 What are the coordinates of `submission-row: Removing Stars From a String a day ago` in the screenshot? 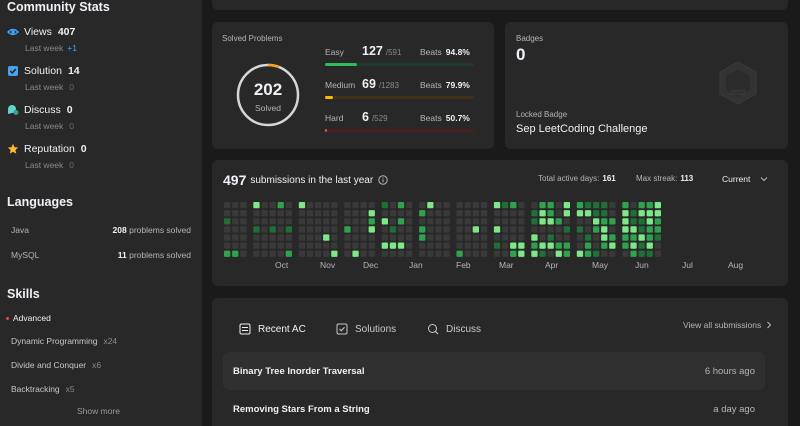 It's located at (494, 408).